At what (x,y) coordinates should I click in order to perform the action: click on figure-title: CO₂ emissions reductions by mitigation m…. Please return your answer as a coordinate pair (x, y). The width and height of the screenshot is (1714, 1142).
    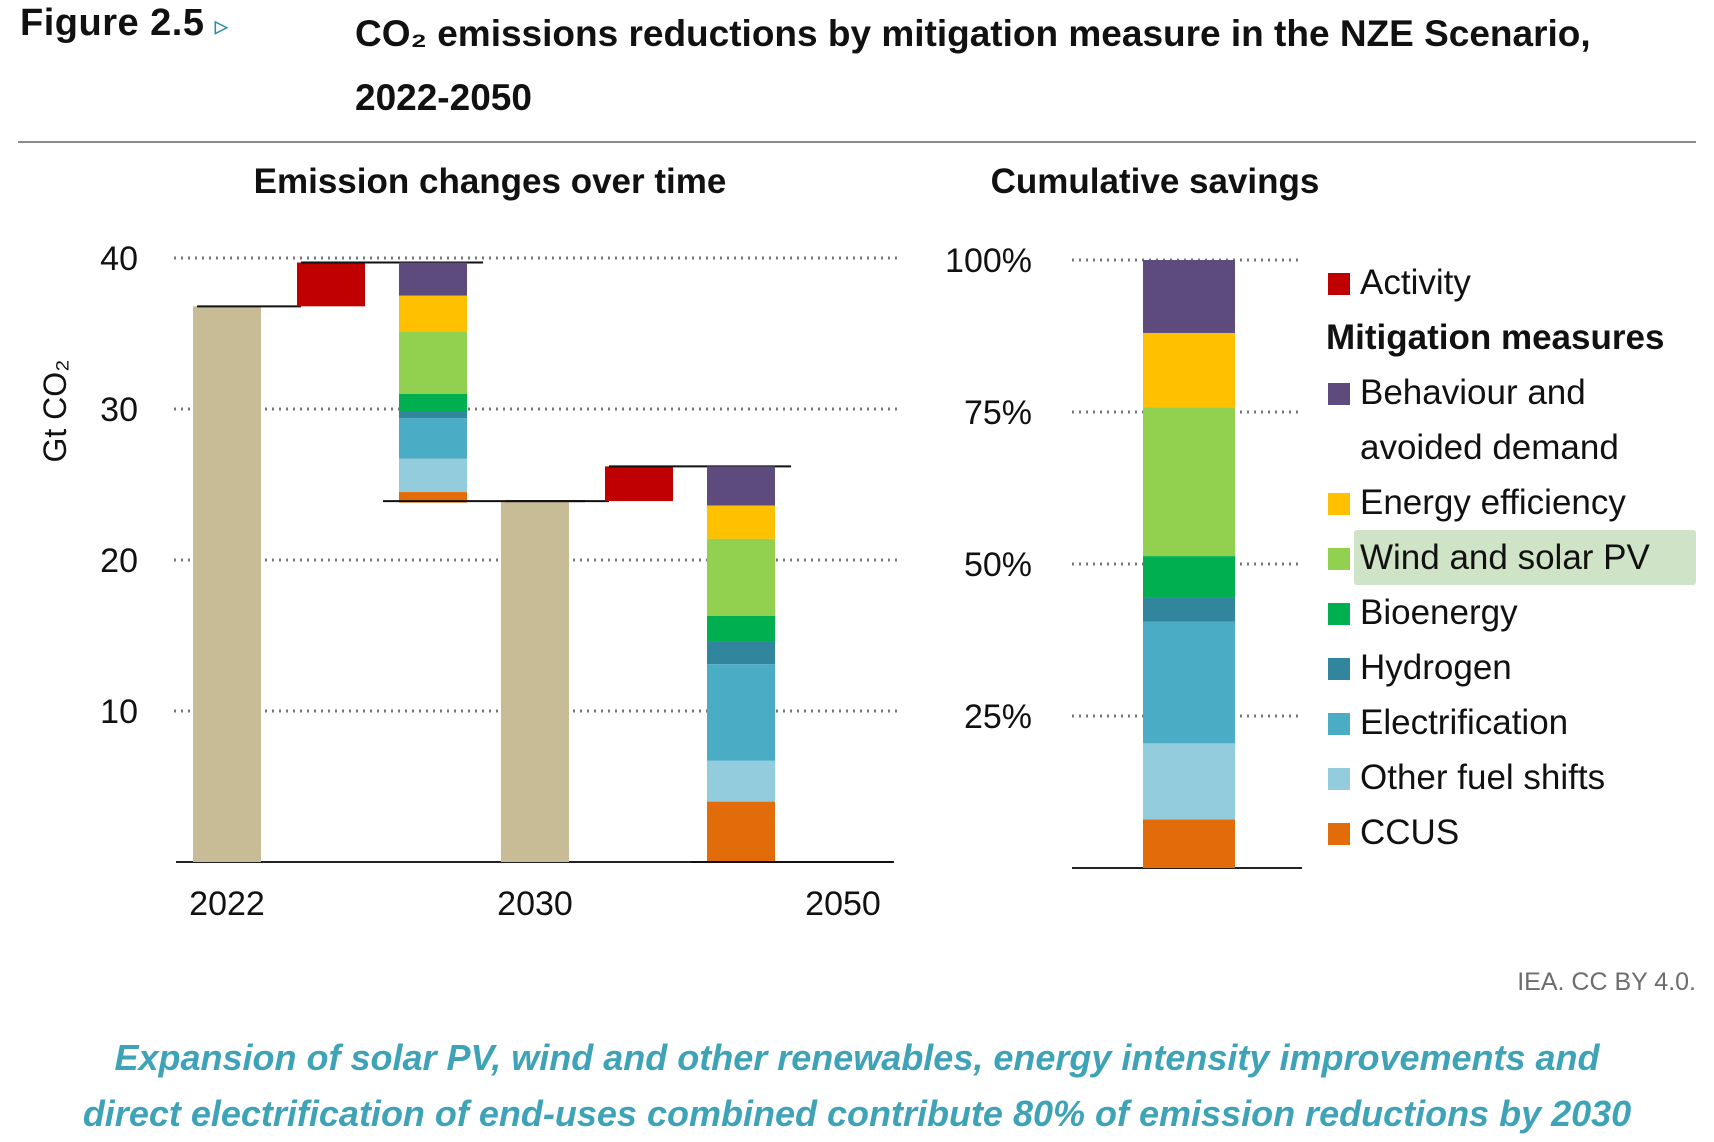
    Looking at the image, I should click on (973, 65).